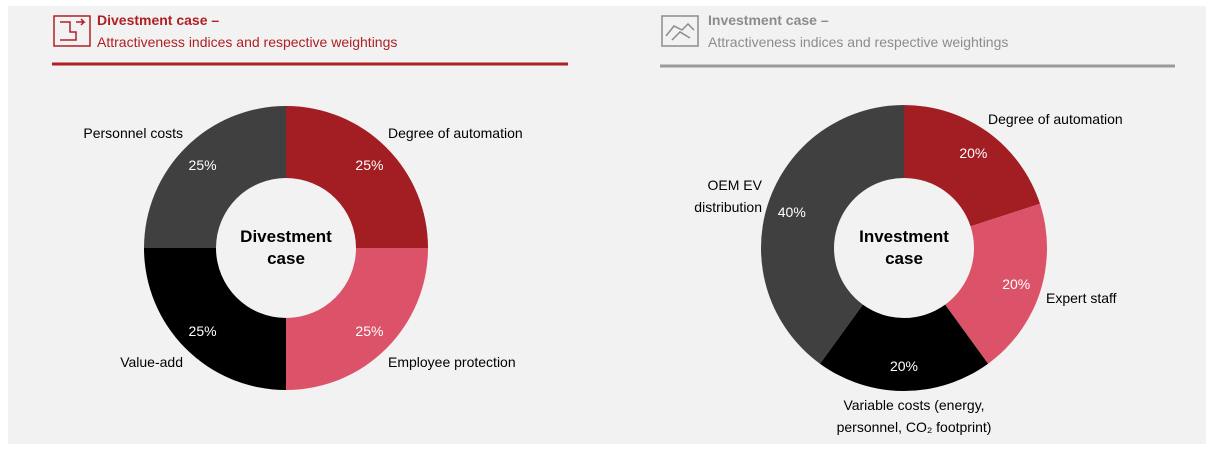 The image size is (1214, 450). I want to click on category-label: Personnel costs, so click(133, 133).